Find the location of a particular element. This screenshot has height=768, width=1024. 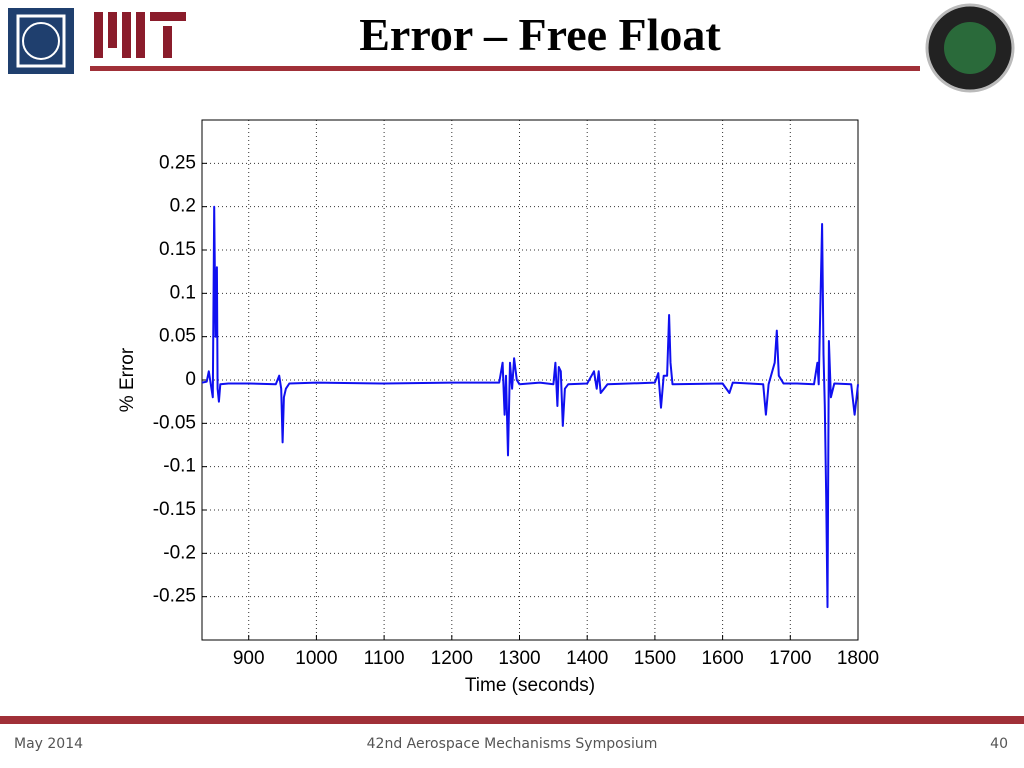

y-tick-label: -0.1 is located at coordinates (179, 466).